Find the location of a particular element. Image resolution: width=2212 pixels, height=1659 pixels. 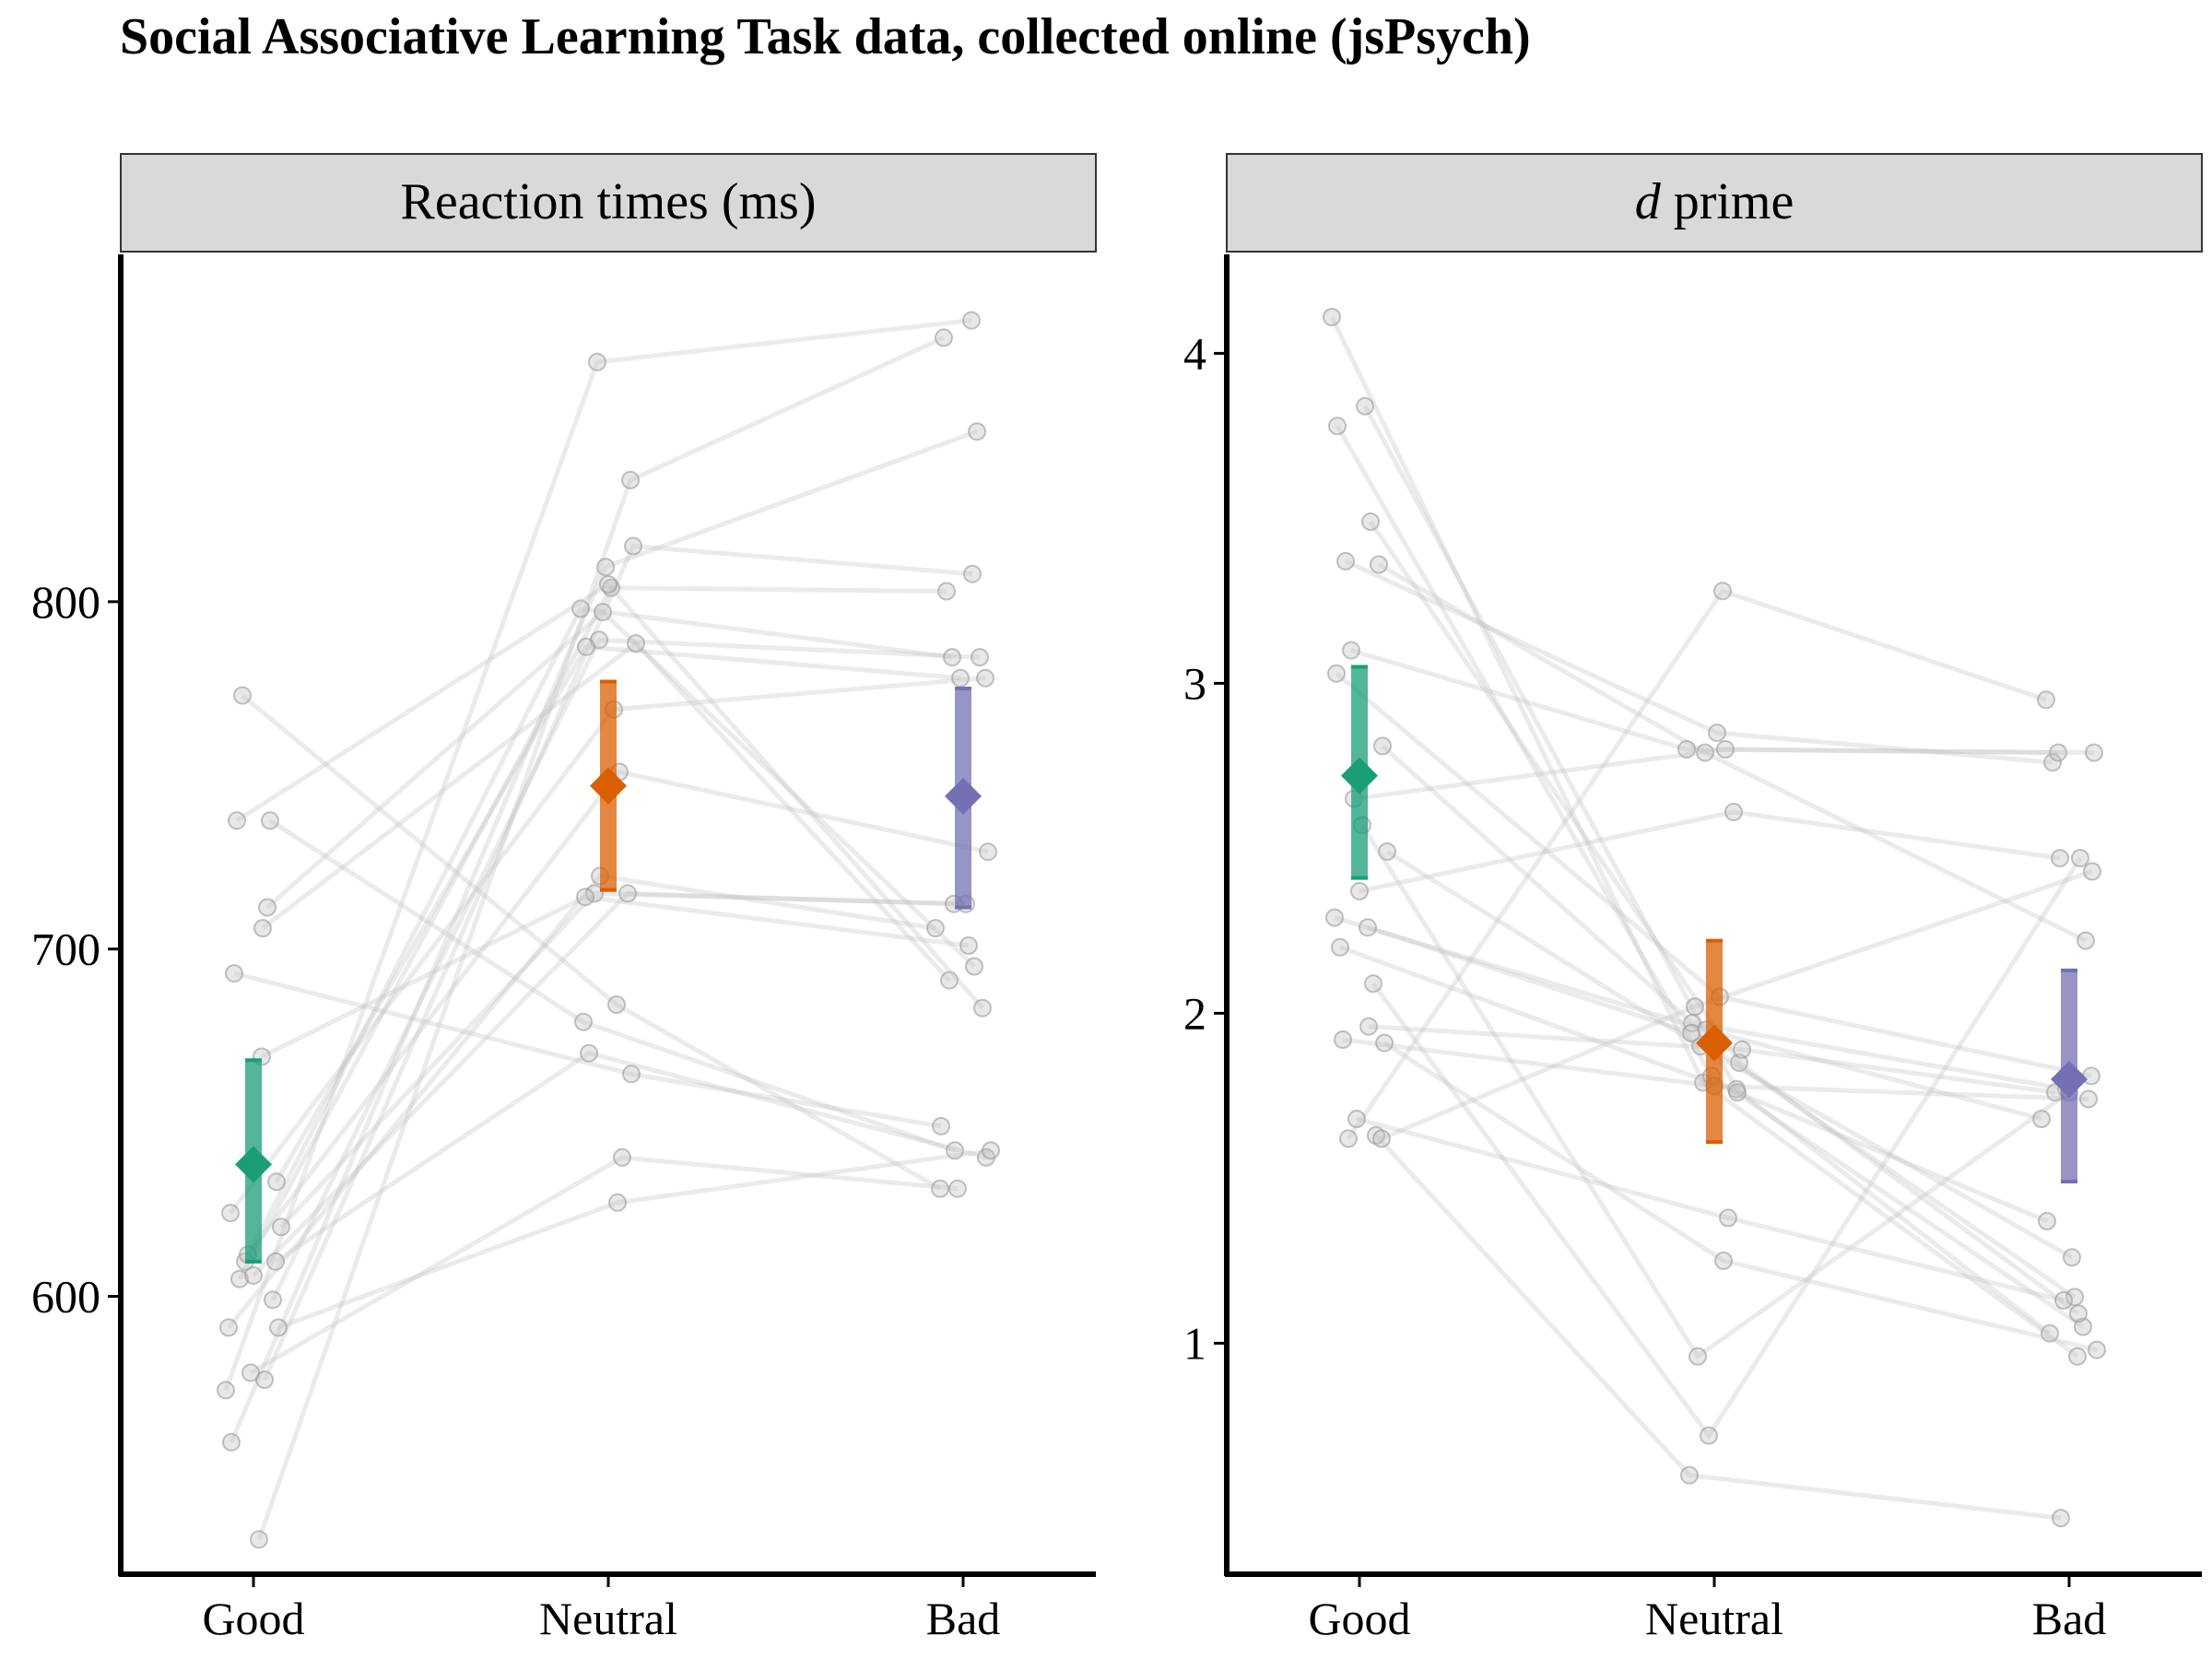

dprime-mean-marker-neutral is located at coordinates (1714, 1043).